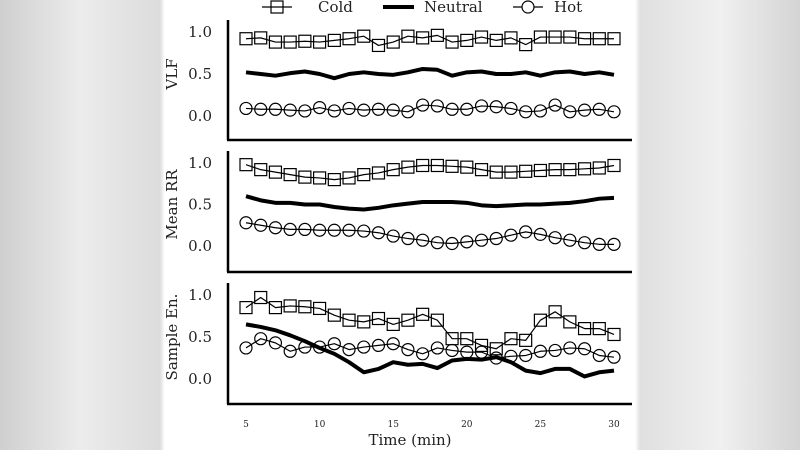 Image resolution: width=800 pixels, height=450 pixels. What do you see at coordinates (422, 8) in the screenshot?
I see `legend: Cold Neutral Hot` at bounding box center [422, 8].